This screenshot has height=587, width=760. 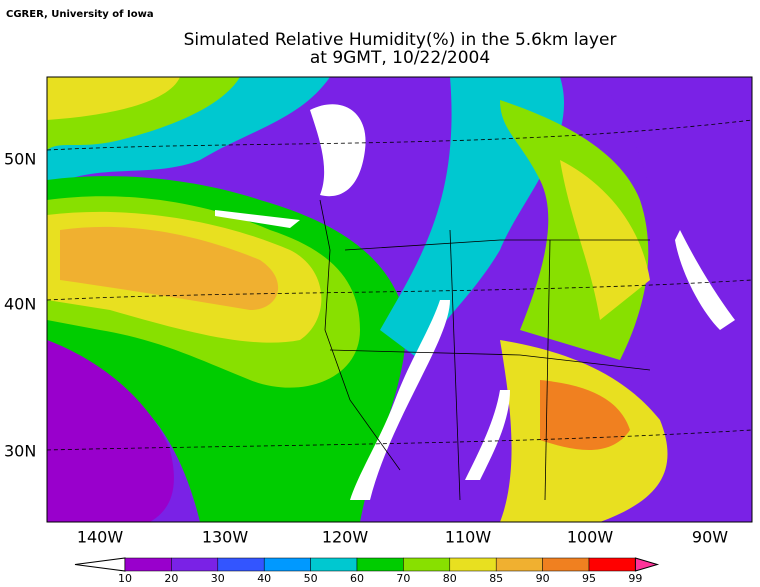 What do you see at coordinates (468, 537) in the screenshot?
I see `longitude-label: 110W` at bounding box center [468, 537].